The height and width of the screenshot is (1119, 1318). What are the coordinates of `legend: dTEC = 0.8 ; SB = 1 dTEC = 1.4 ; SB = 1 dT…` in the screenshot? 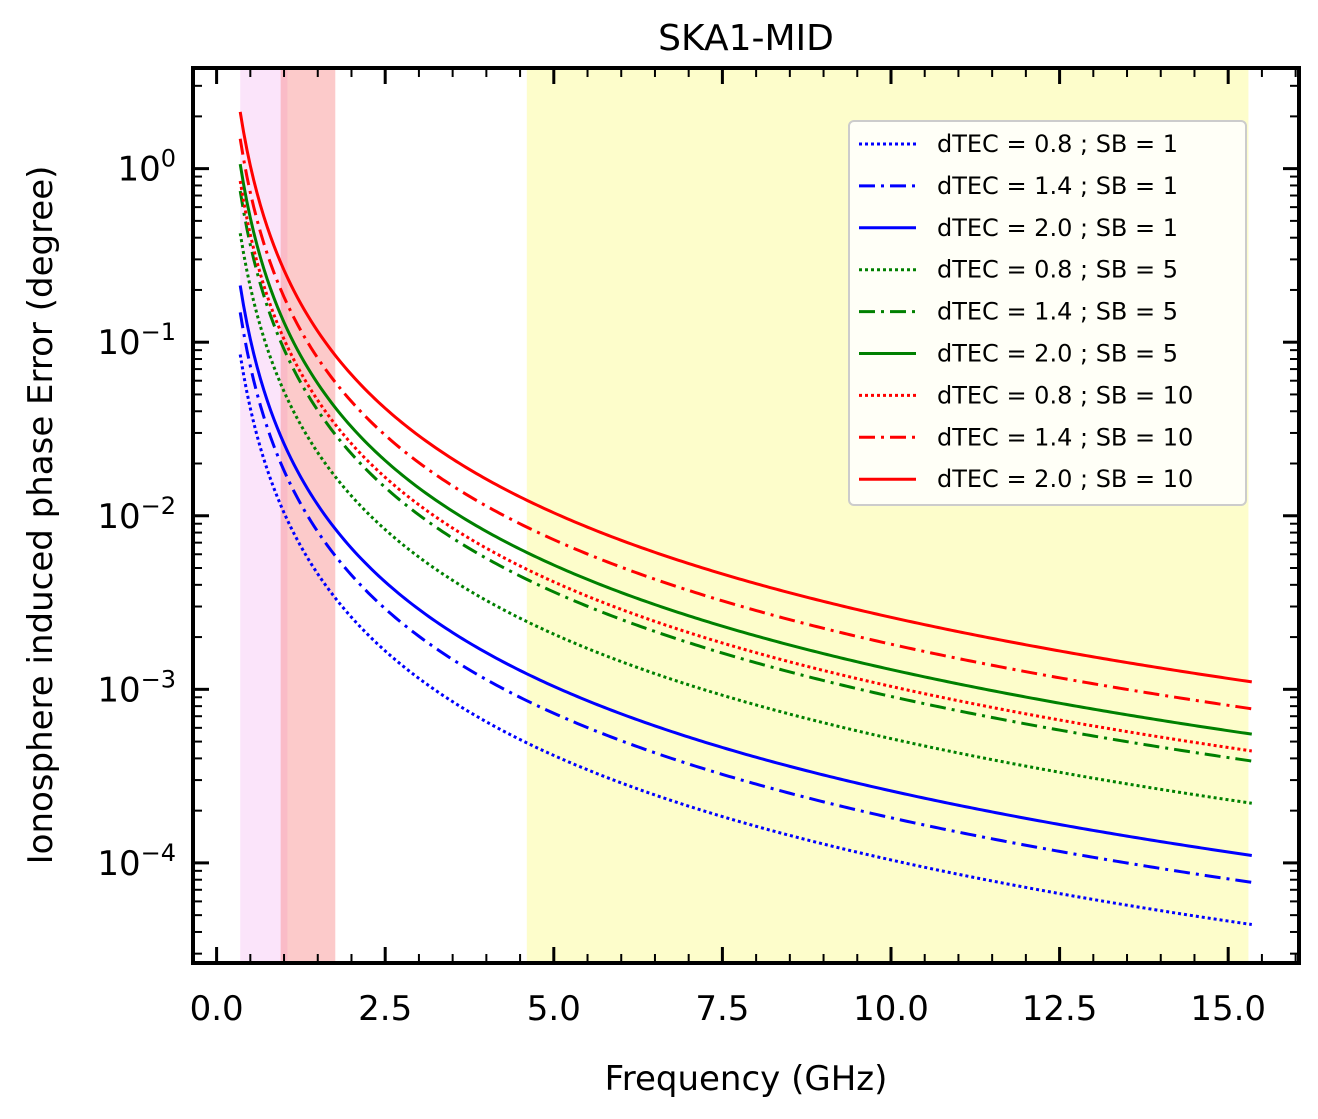 It's located at (1047, 313).